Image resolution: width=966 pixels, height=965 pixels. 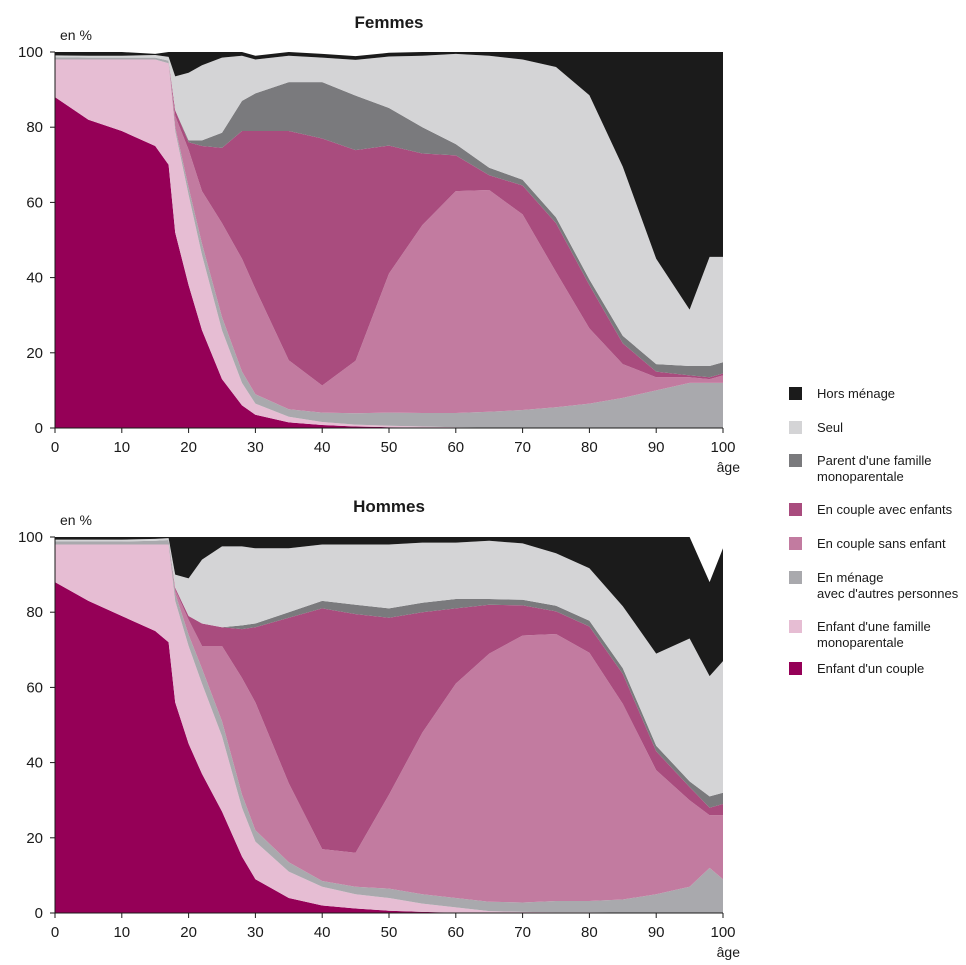 I want to click on legend-item-seul: Seul, so click(x=816, y=427).